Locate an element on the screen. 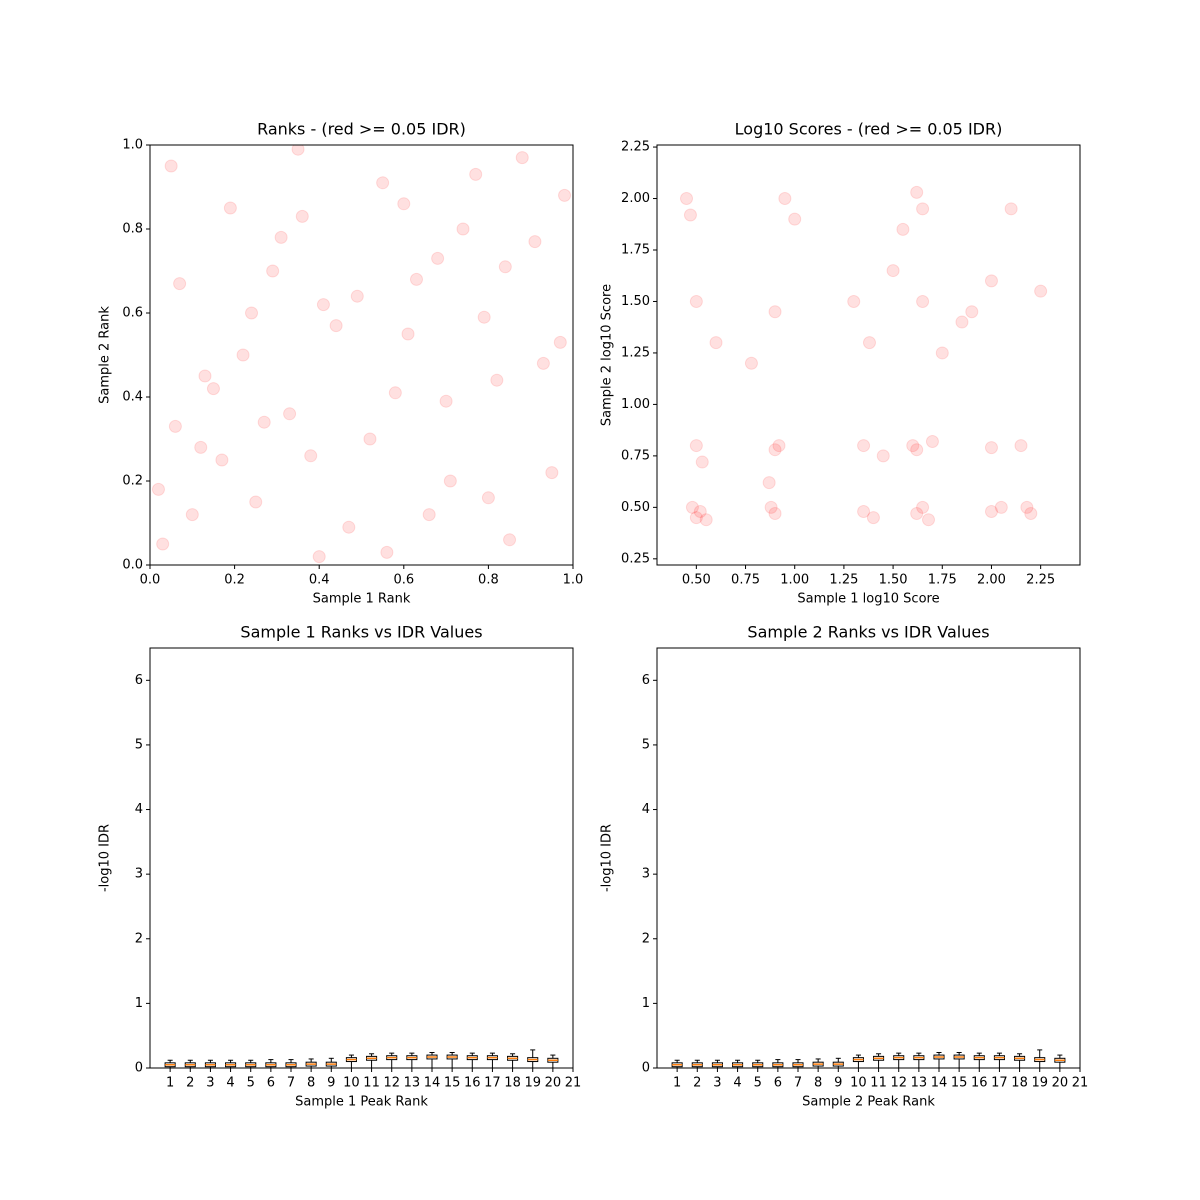 Image resolution: width=1200 pixels, height=1200 pixels. x-tick-label: 1.50 is located at coordinates (893, 580).